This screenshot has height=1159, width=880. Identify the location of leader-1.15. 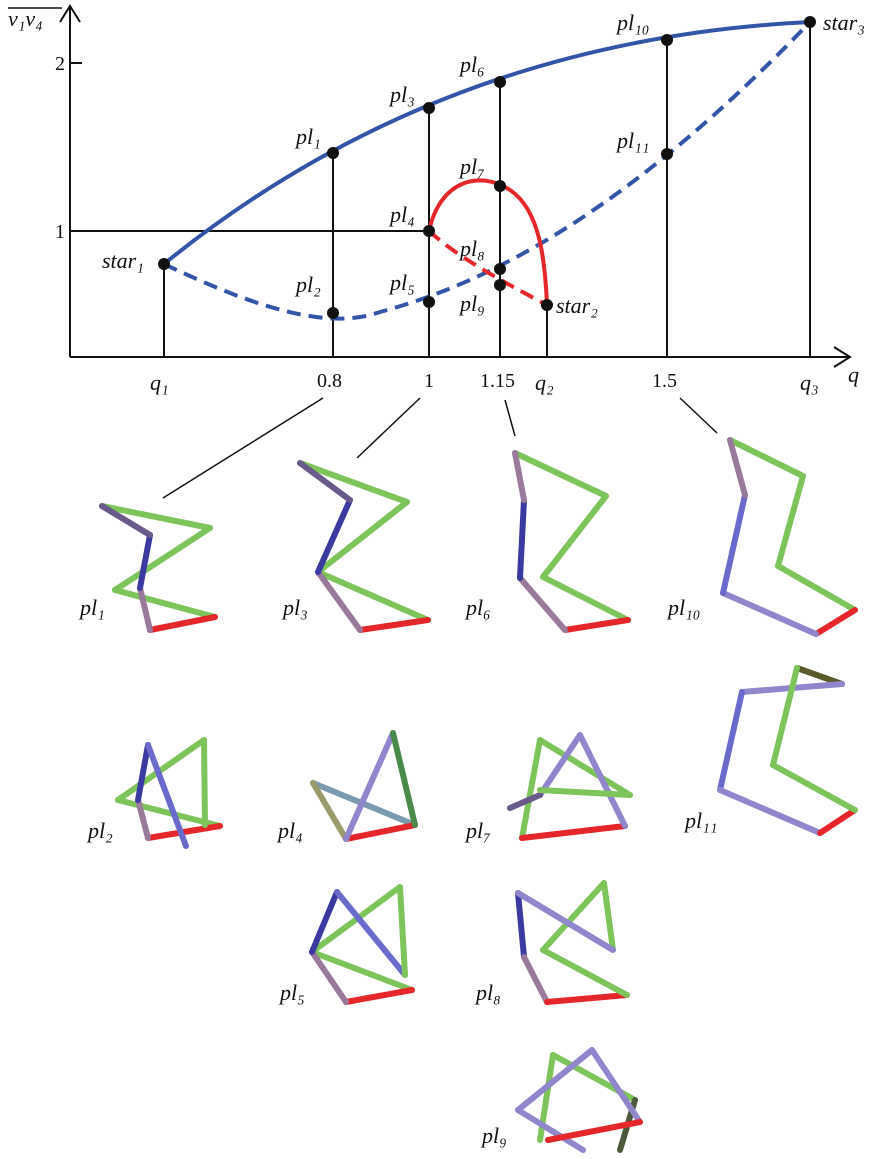
(510, 418).